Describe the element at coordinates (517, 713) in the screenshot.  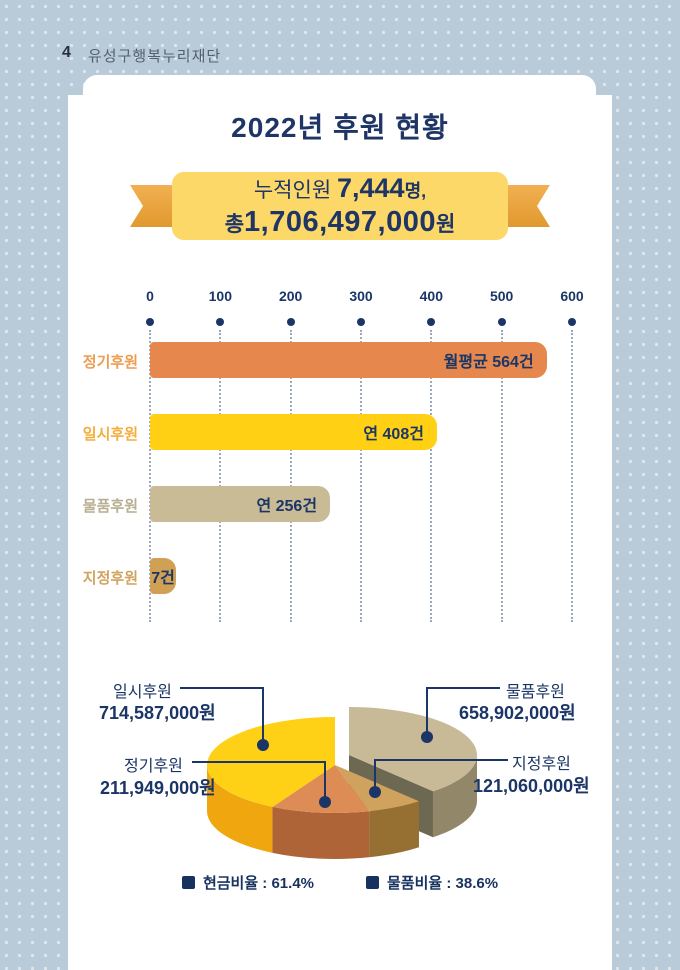
I see `callout-goods-amount: 658,902,000원` at that location.